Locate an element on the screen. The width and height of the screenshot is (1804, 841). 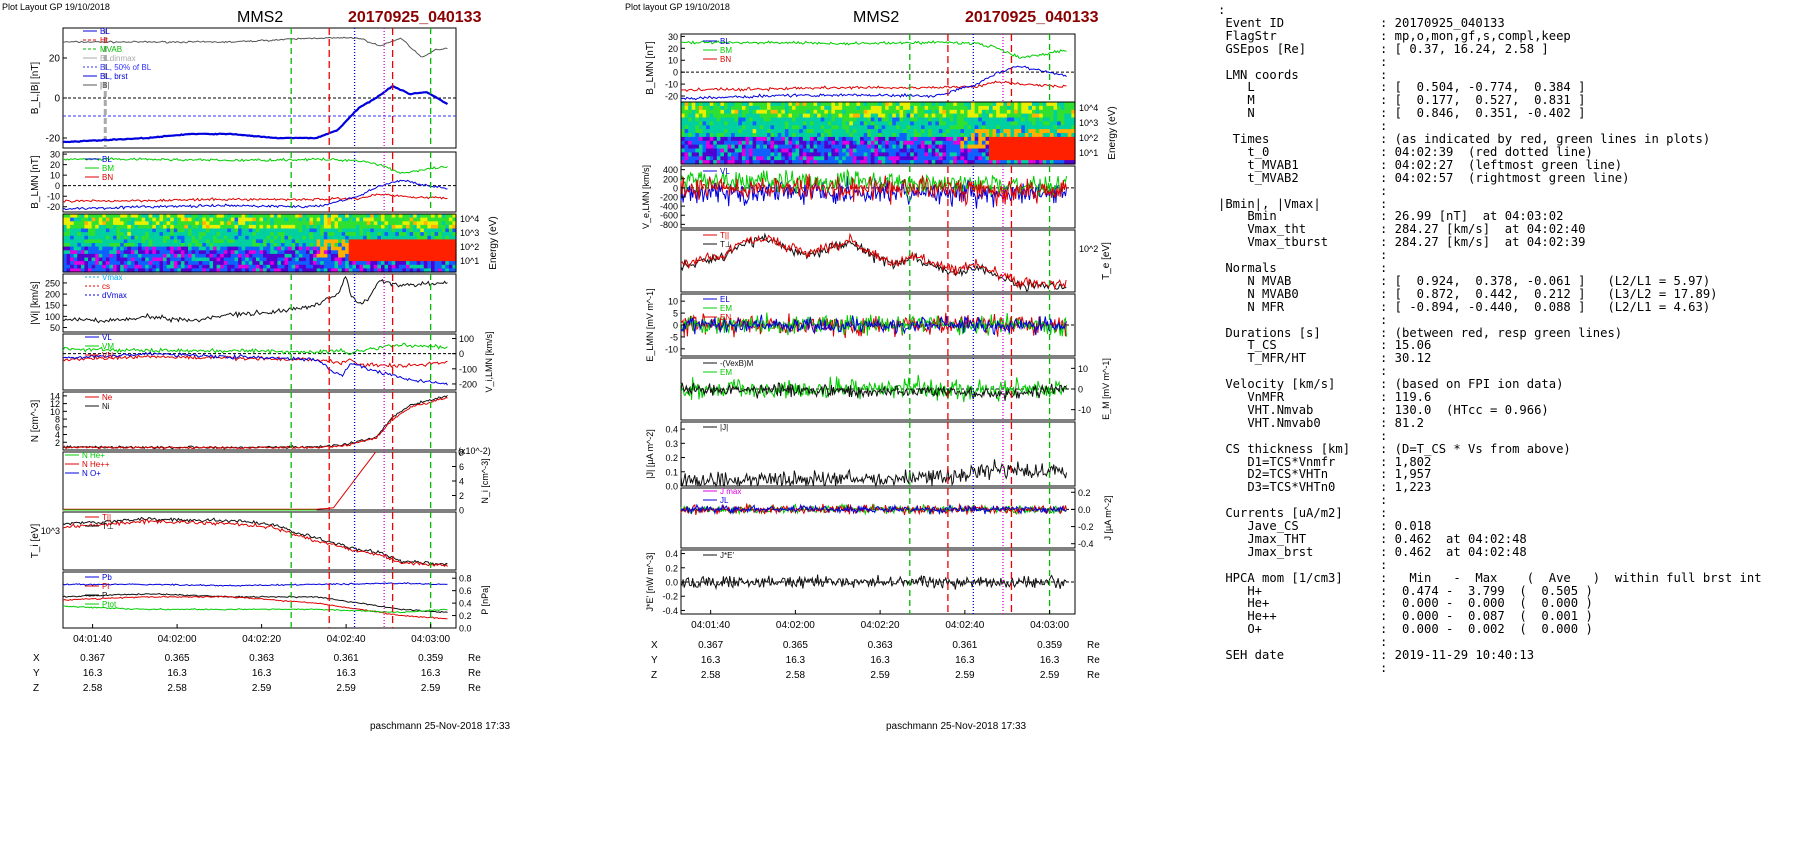
info-key: Vmax_tburst is located at coordinates (1273, 242).